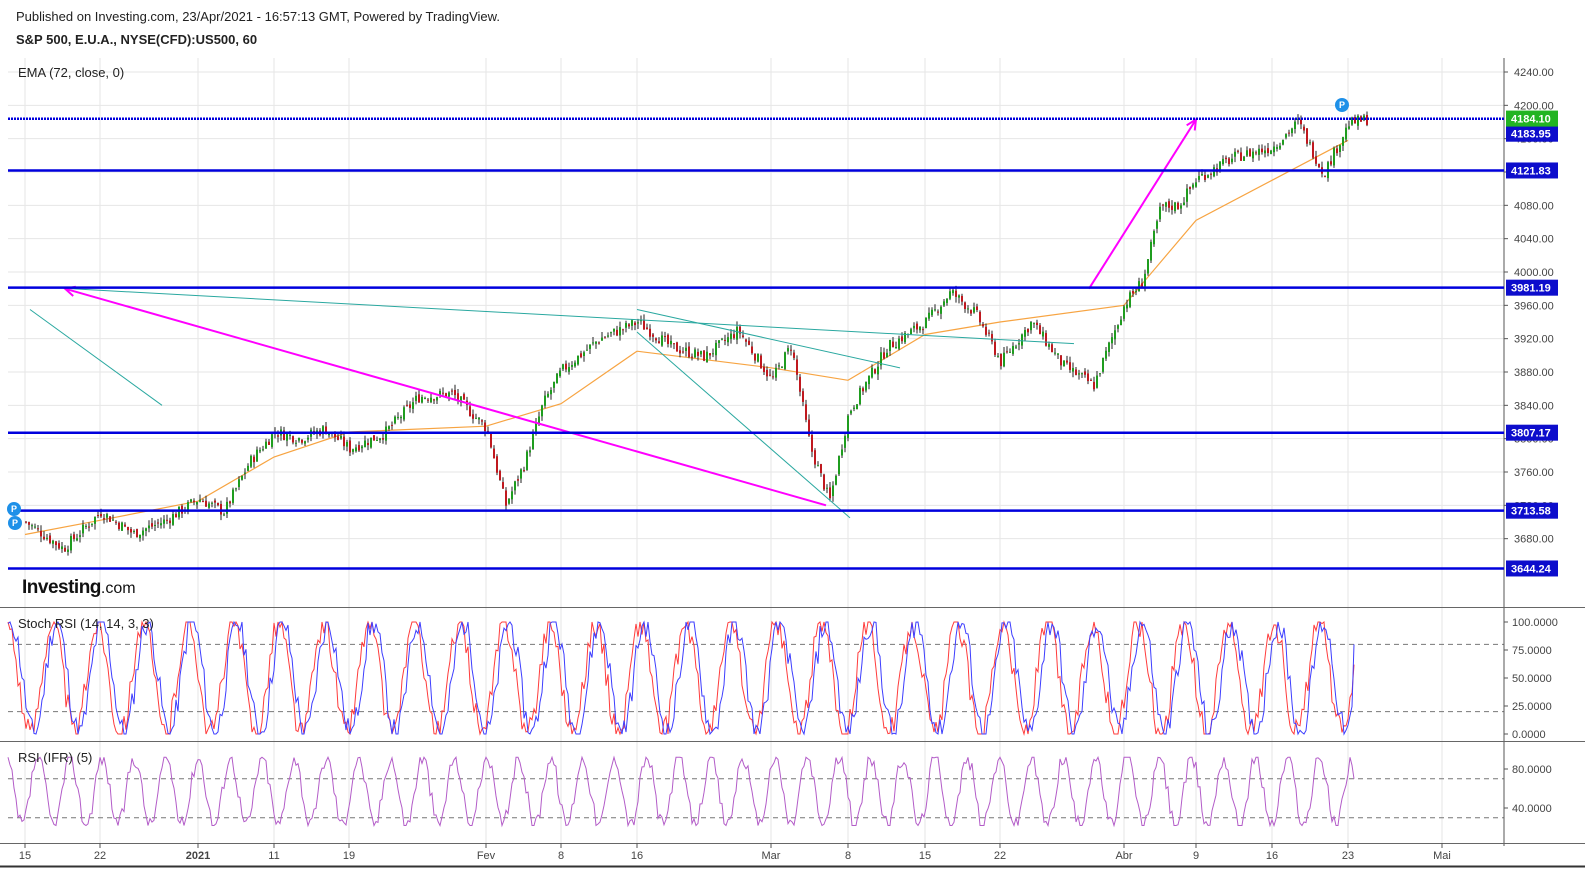  What do you see at coordinates (1534, 473) in the screenshot?
I see `y-tick-label: 3760.00` at bounding box center [1534, 473].